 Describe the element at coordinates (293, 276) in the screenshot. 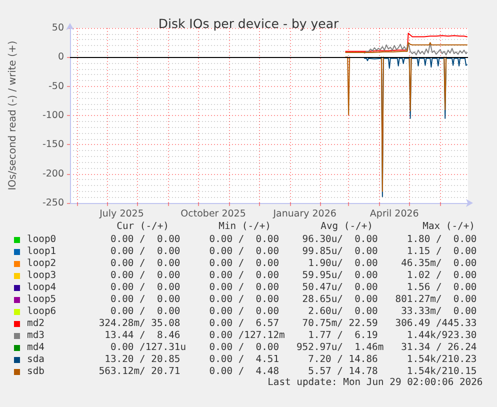

I see `text: 0.00 / 0.00 0.00 / 0.00 59.95u/ 0.00 1.02 / 0.00` at that location.